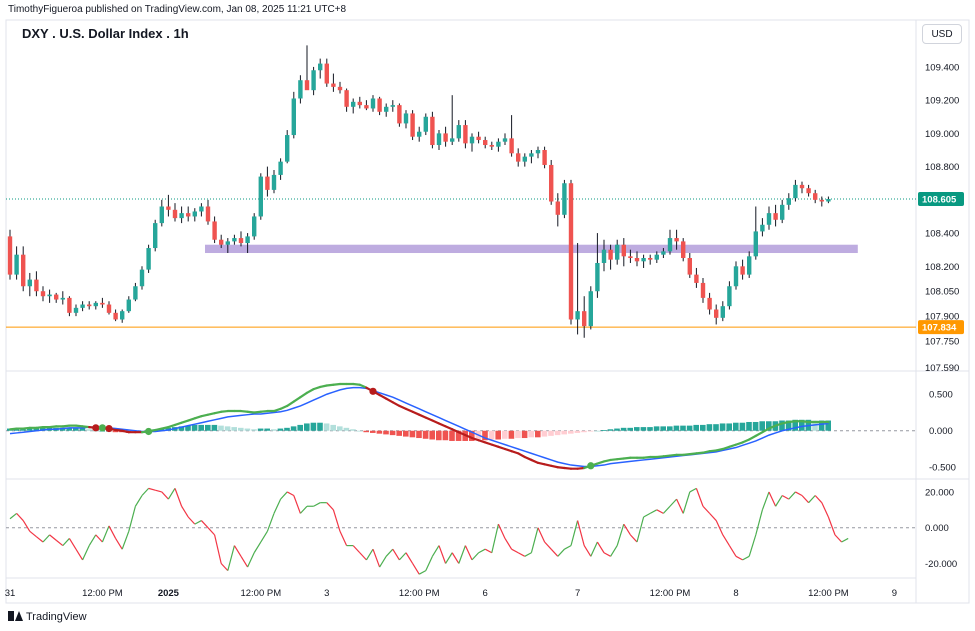 The height and width of the screenshot is (631, 975). Describe the element at coordinates (941, 327) in the screenshot. I see `support-level-badge-bg` at that location.